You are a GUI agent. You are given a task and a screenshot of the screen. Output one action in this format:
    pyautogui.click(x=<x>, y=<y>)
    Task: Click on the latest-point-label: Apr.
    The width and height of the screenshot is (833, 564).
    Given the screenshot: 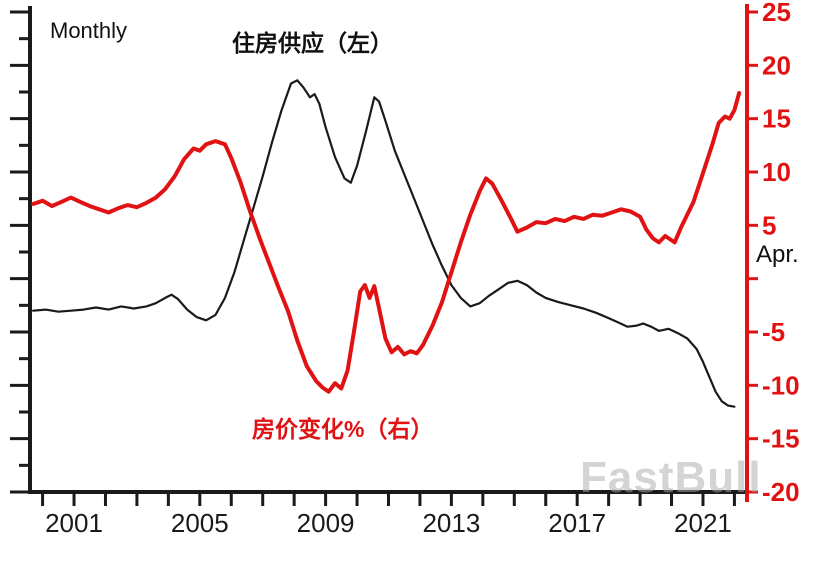 What is the action you would take?
    pyautogui.click(x=777, y=255)
    